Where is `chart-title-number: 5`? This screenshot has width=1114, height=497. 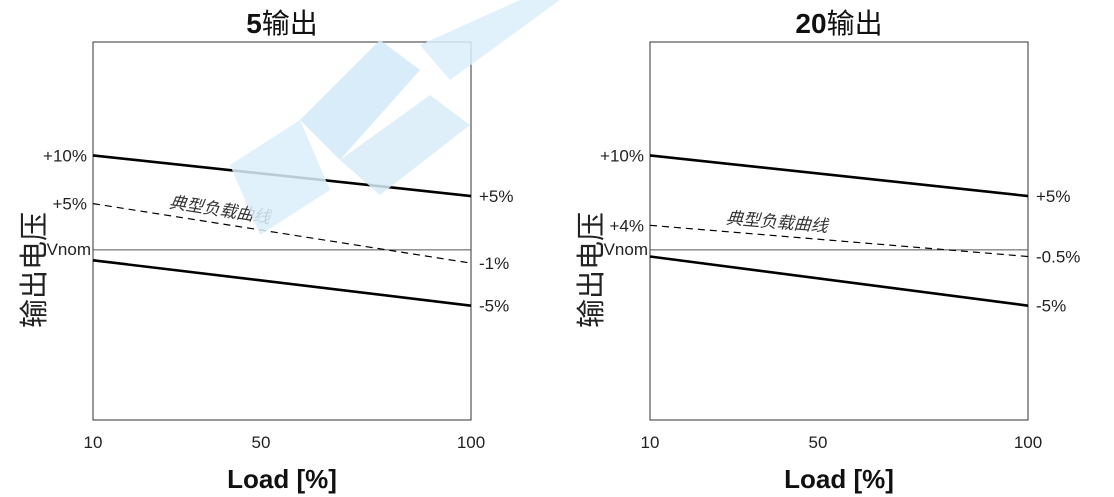
chart-title-number: 5 is located at coordinates (254, 23).